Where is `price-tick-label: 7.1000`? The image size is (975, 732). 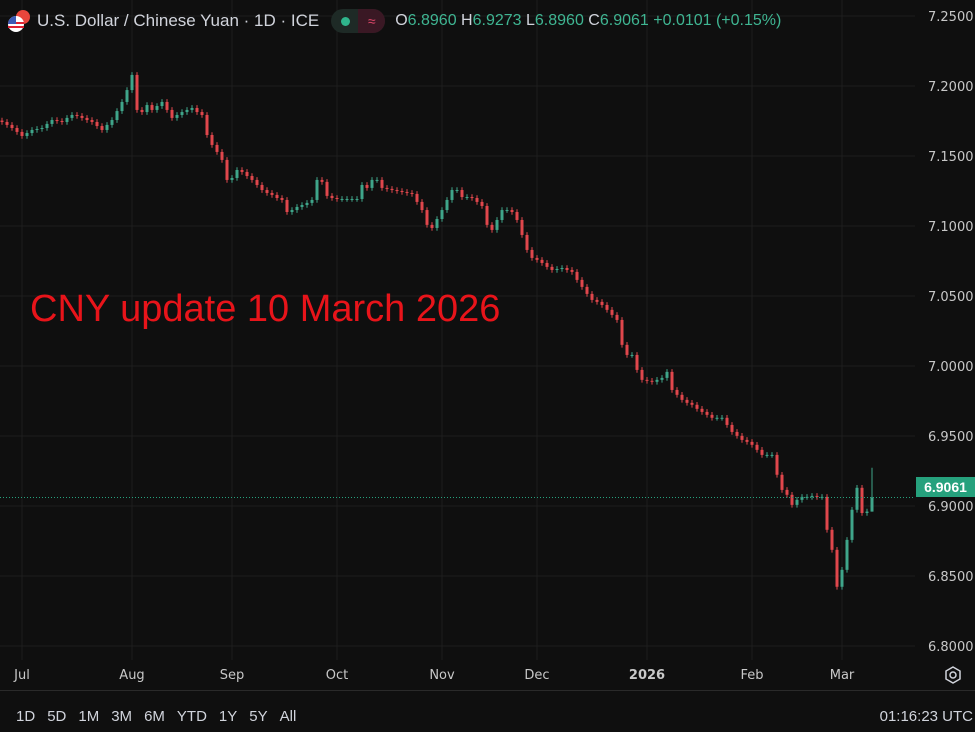
price-tick-label: 7.1000 is located at coordinates (951, 227).